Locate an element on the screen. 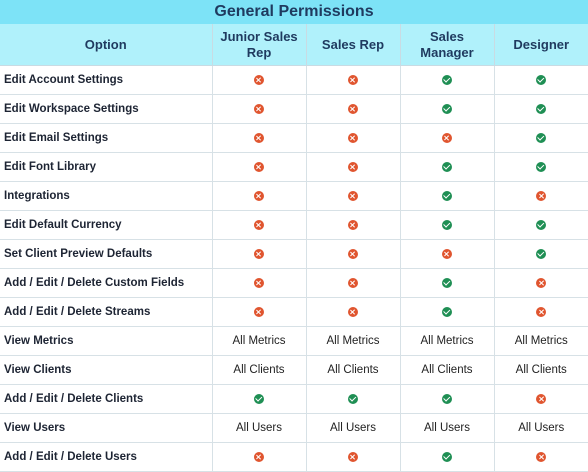  option-label: Add / Edit / Delete Streams is located at coordinates (106, 312).